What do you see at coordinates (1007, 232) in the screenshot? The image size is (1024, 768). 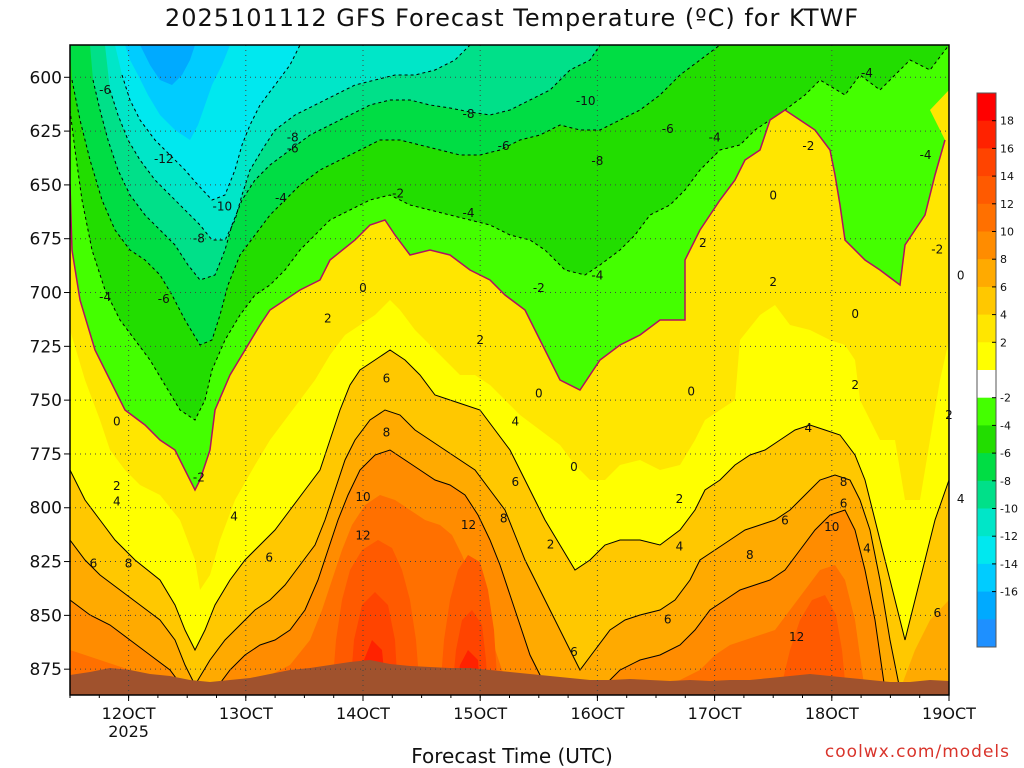 I see `colorbar-tick-label: 10` at bounding box center [1007, 232].